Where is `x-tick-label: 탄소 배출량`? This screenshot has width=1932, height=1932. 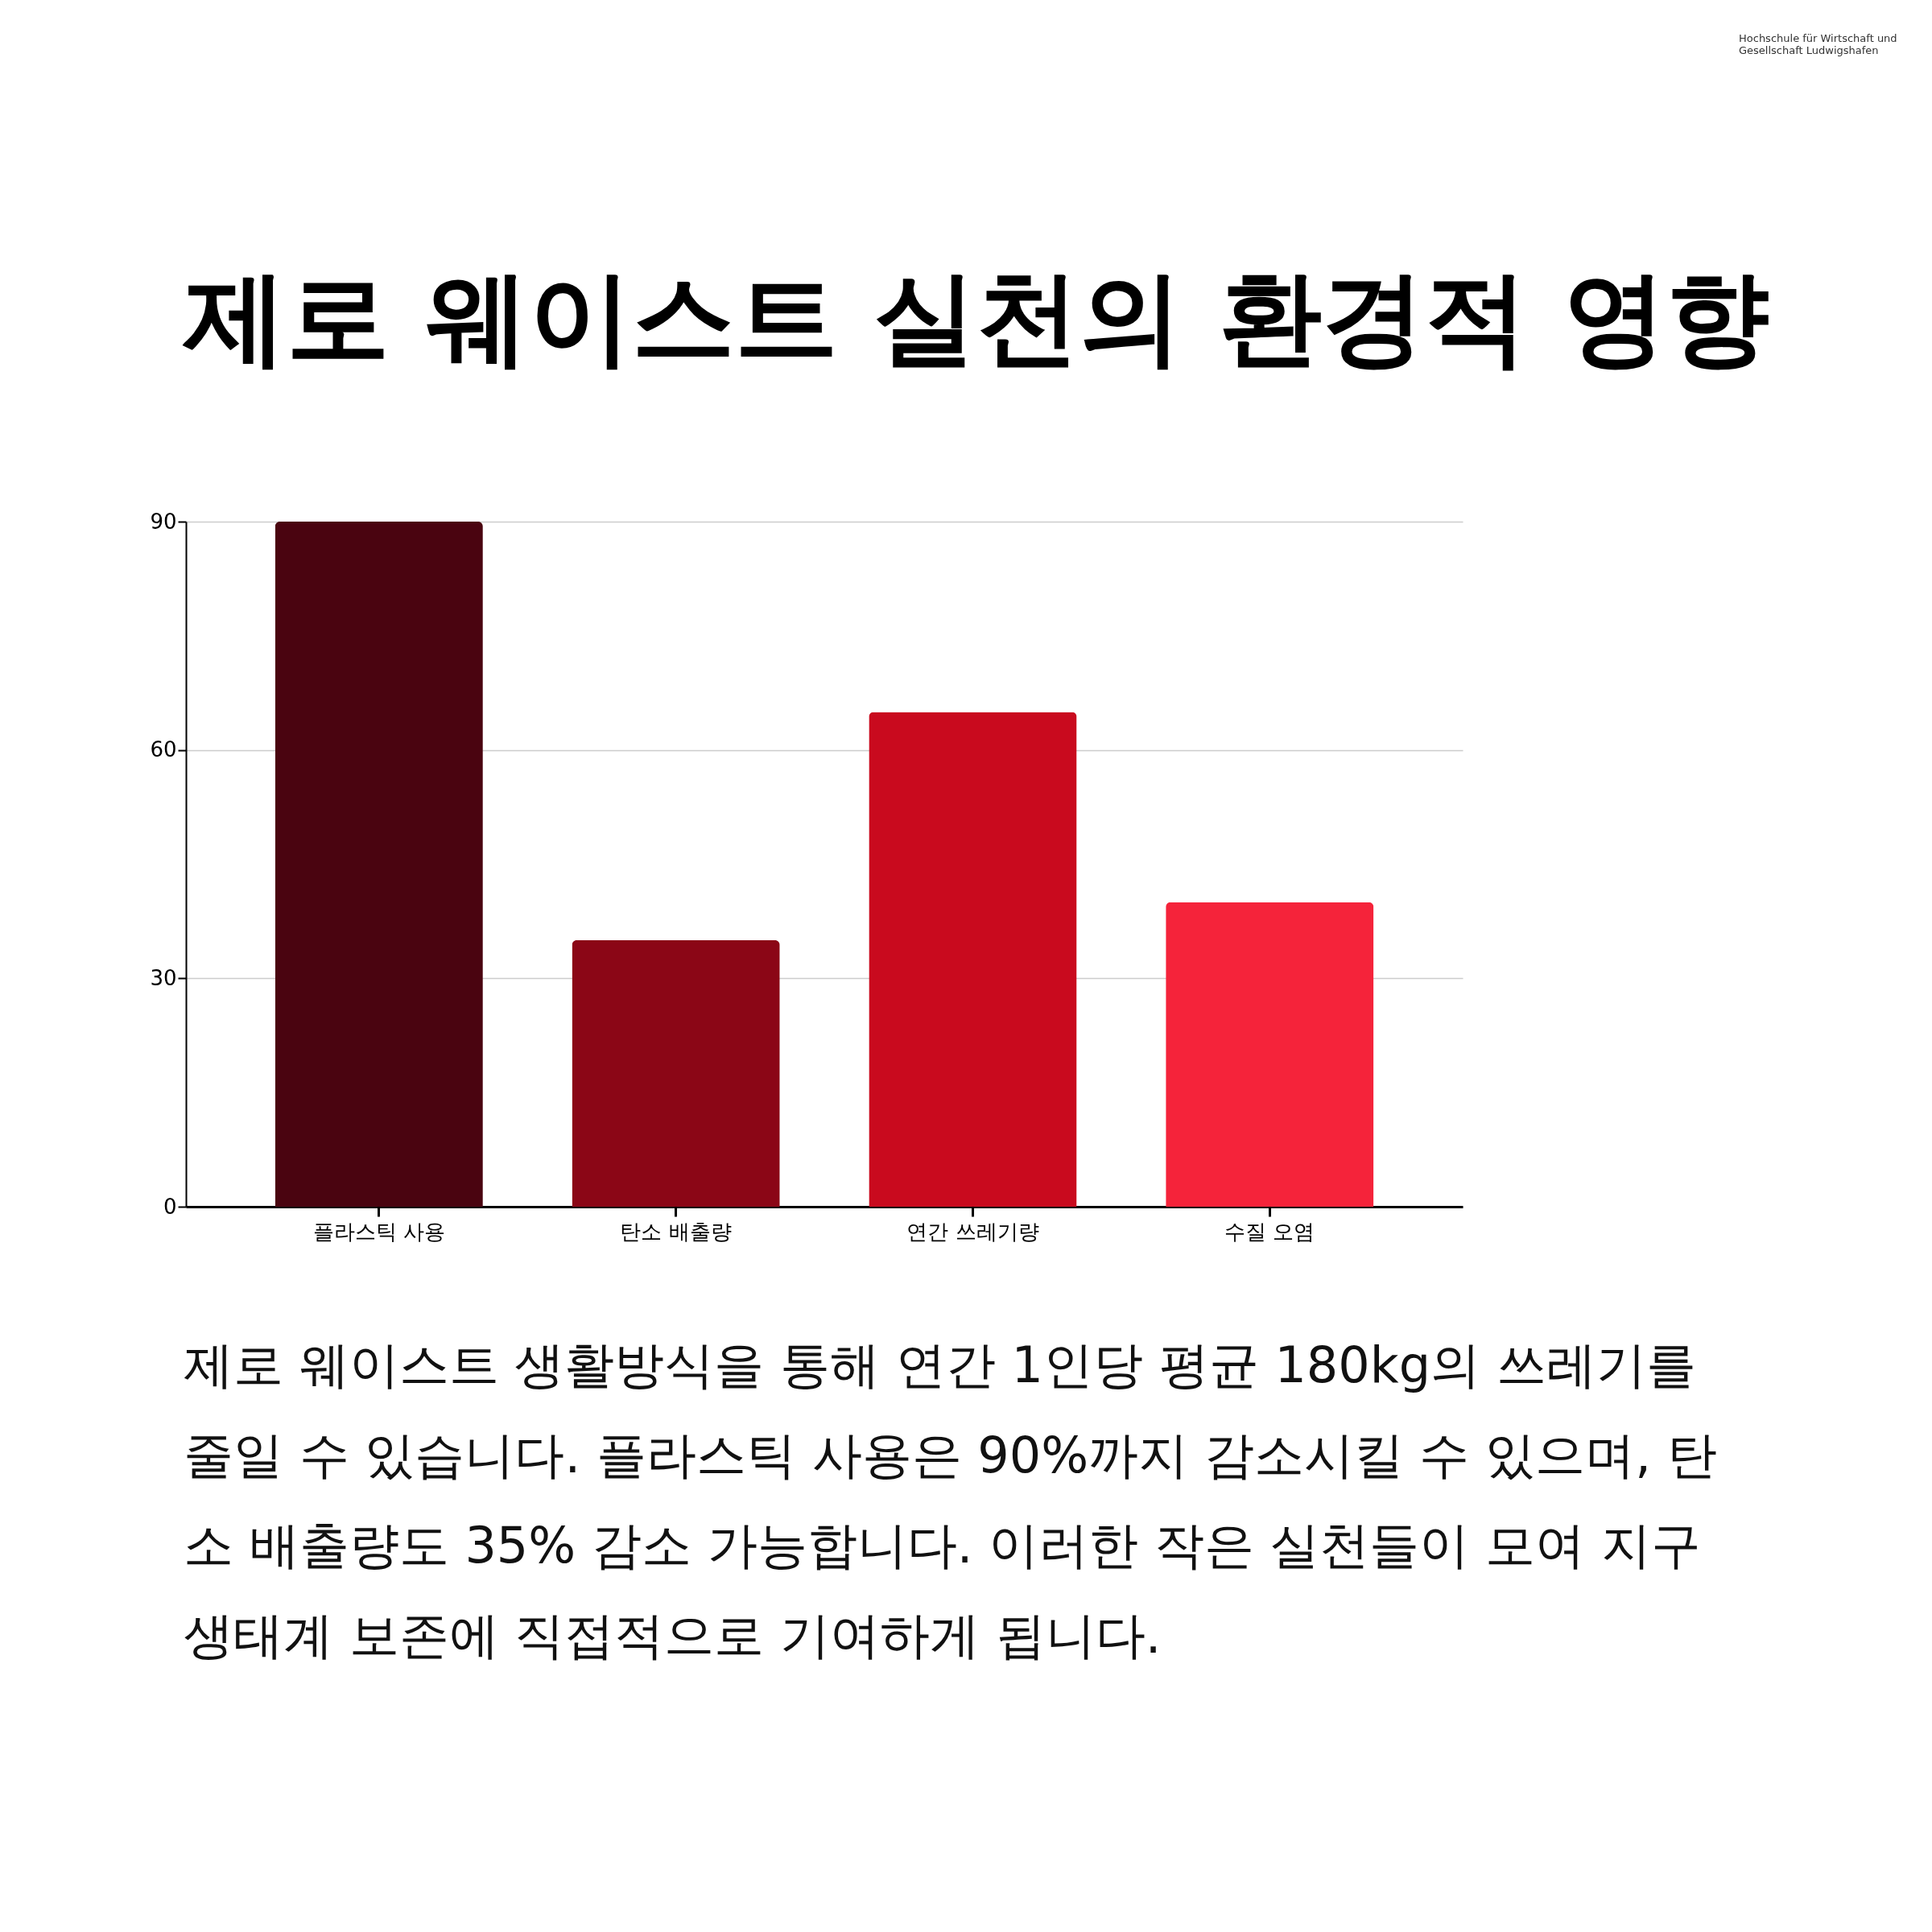 x-tick-label: 탄소 배출량 is located at coordinates (676, 1231).